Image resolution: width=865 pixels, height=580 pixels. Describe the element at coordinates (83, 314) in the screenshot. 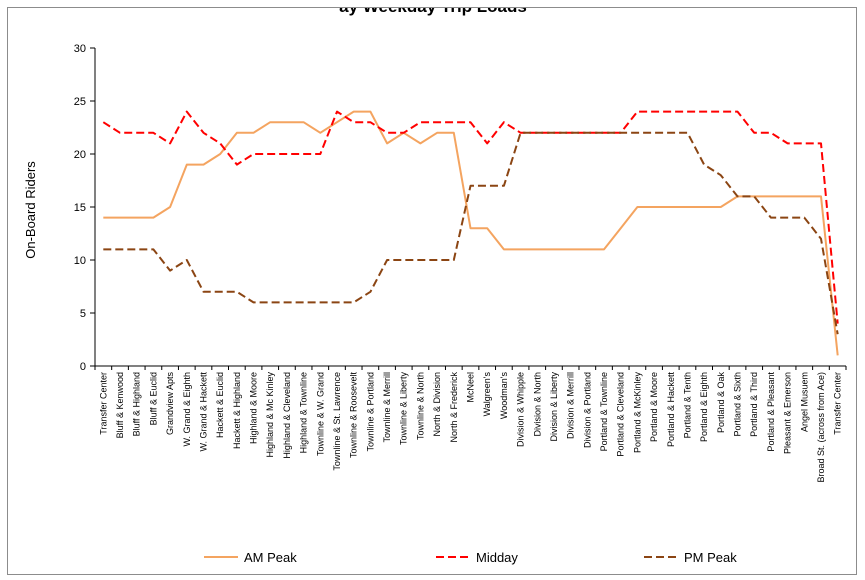

I see `y-tick-label: 5` at that location.